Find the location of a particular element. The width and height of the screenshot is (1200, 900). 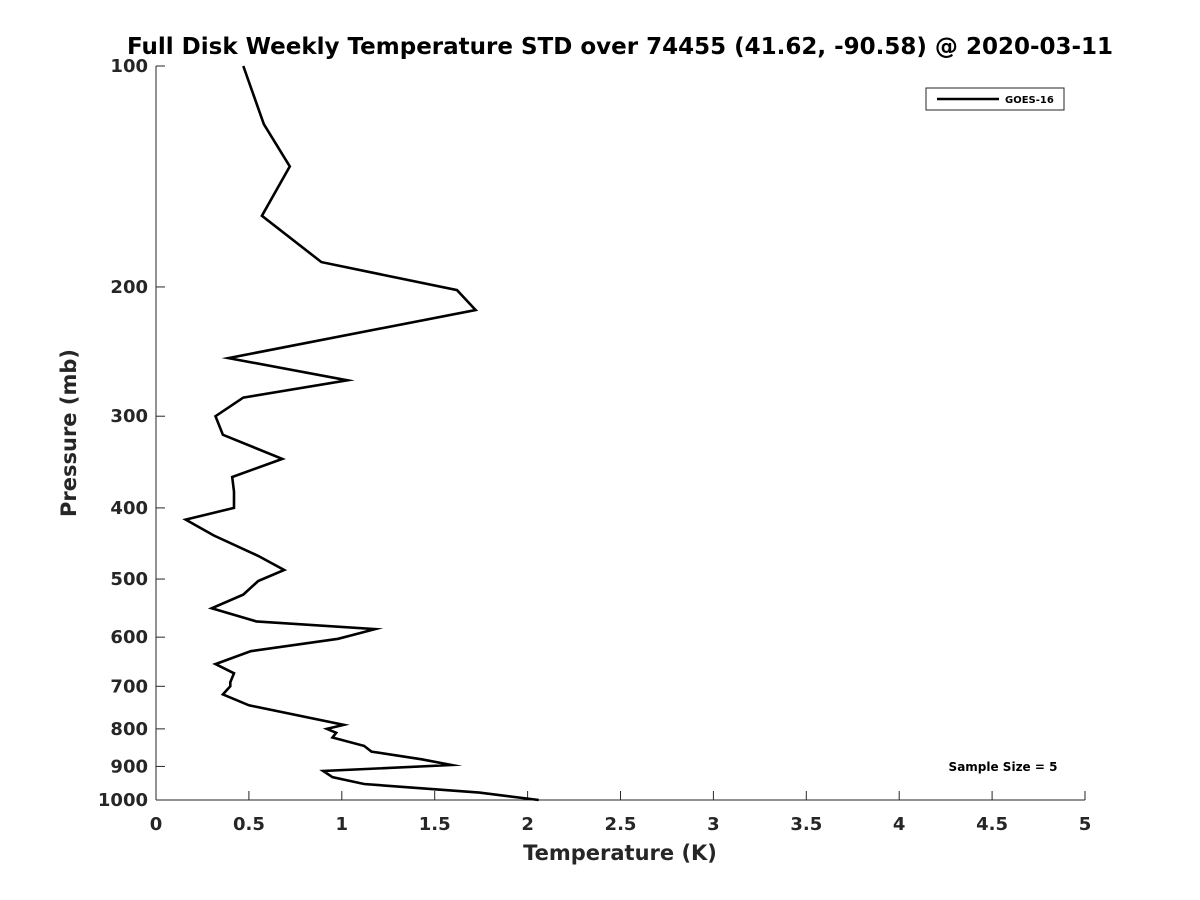

x-tick-label: 0.5 is located at coordinates (249, 824).